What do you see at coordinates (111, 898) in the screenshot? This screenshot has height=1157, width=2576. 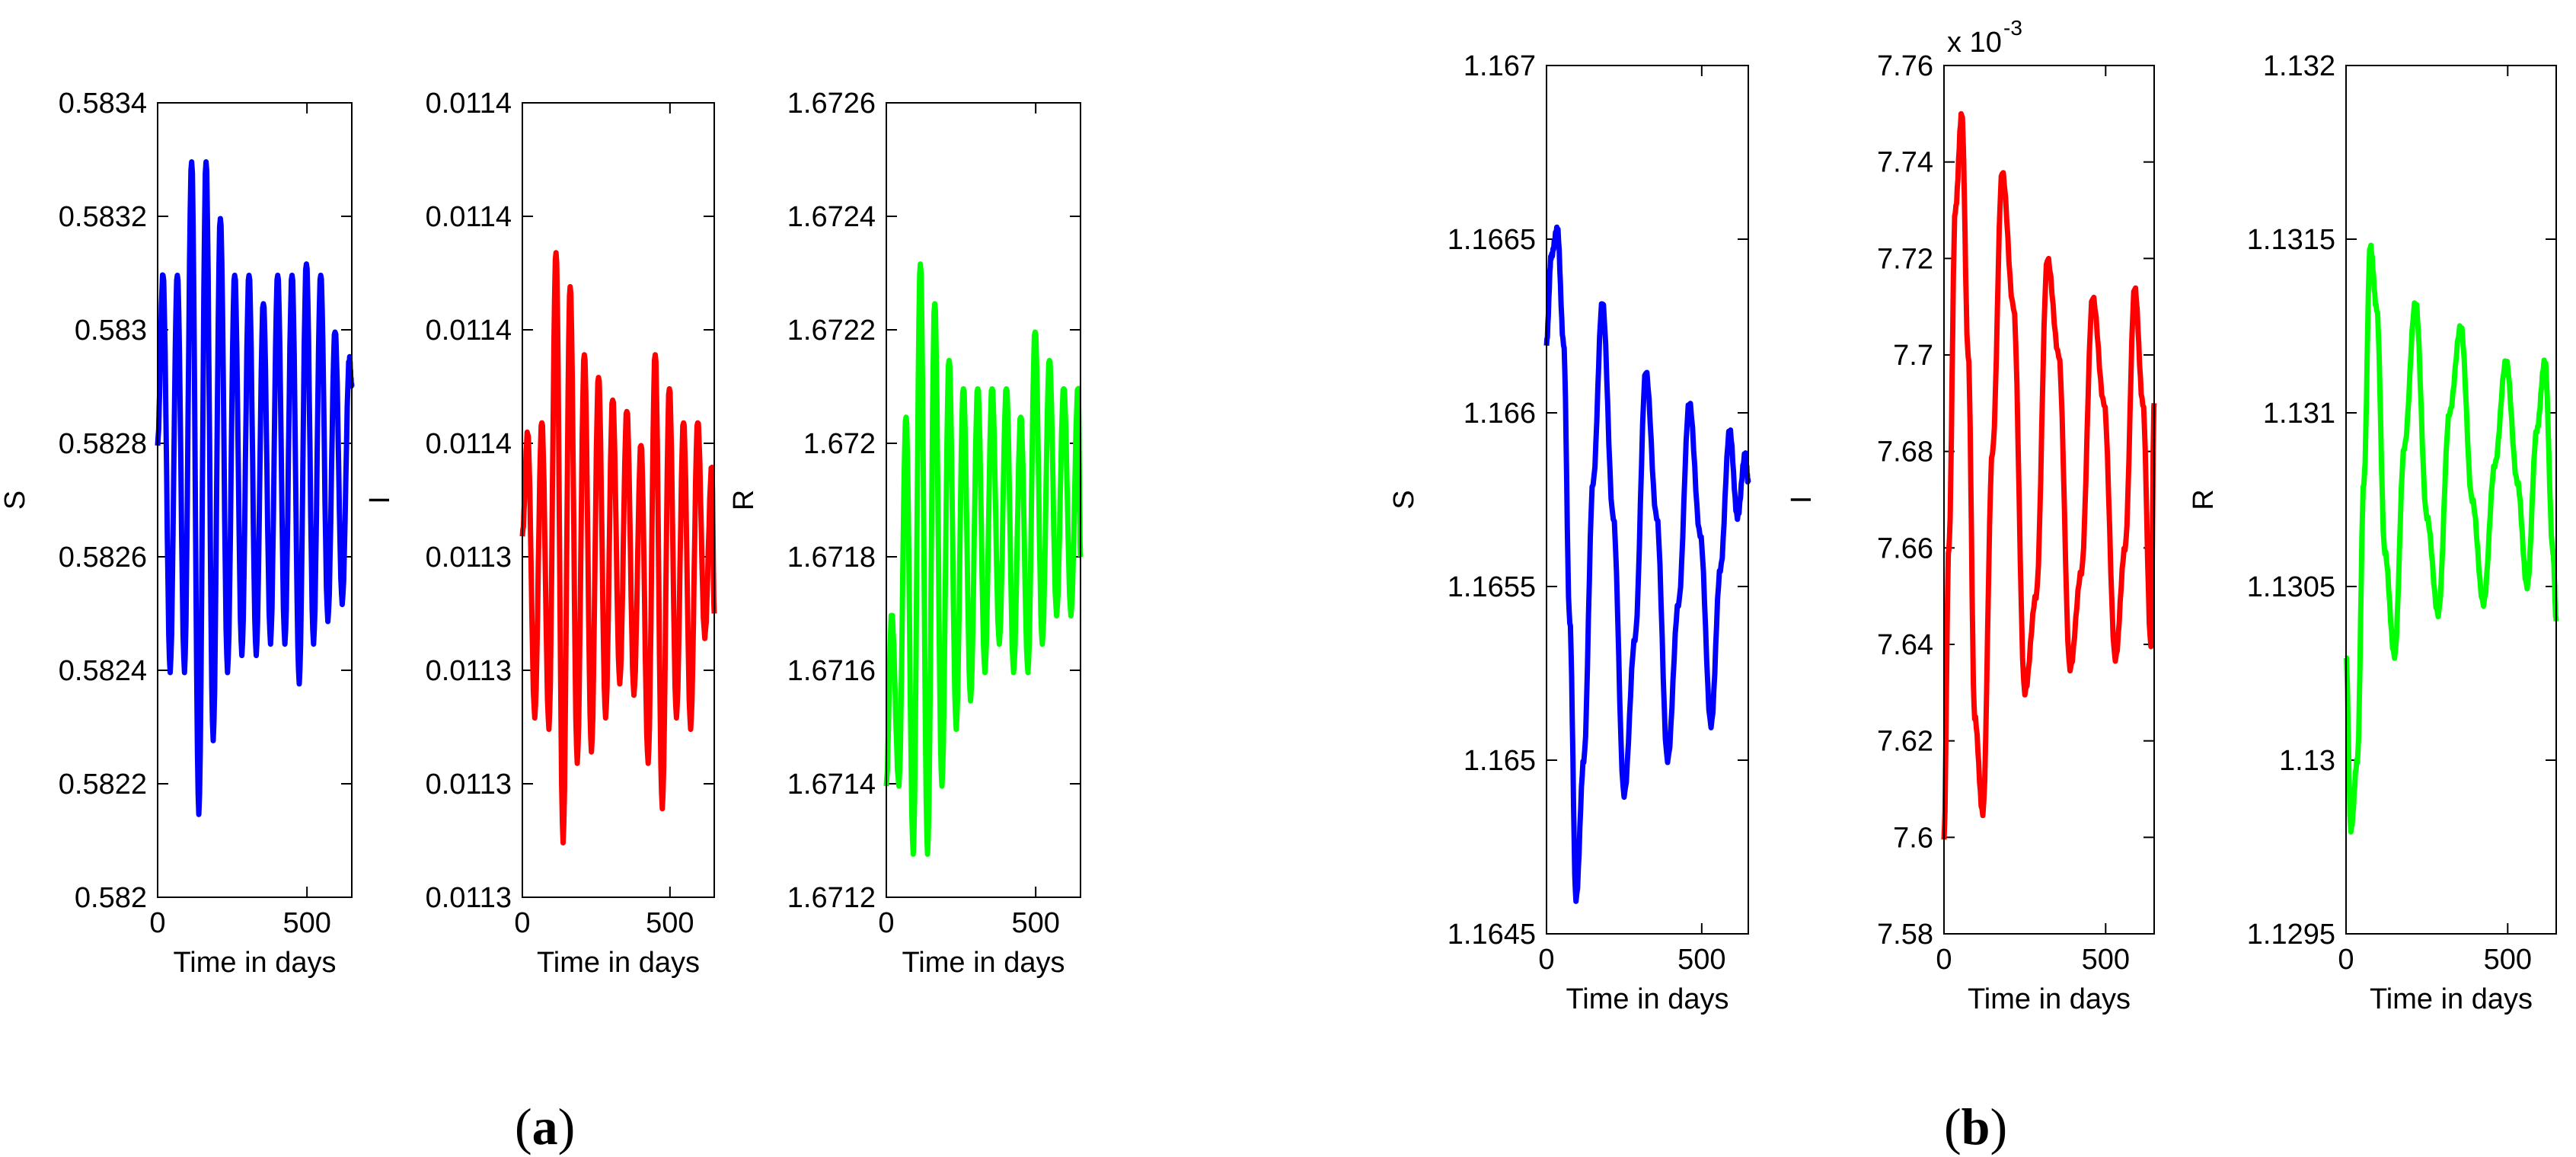 I see `y-tick-label: 0.582` at bounding box center [111, 898].